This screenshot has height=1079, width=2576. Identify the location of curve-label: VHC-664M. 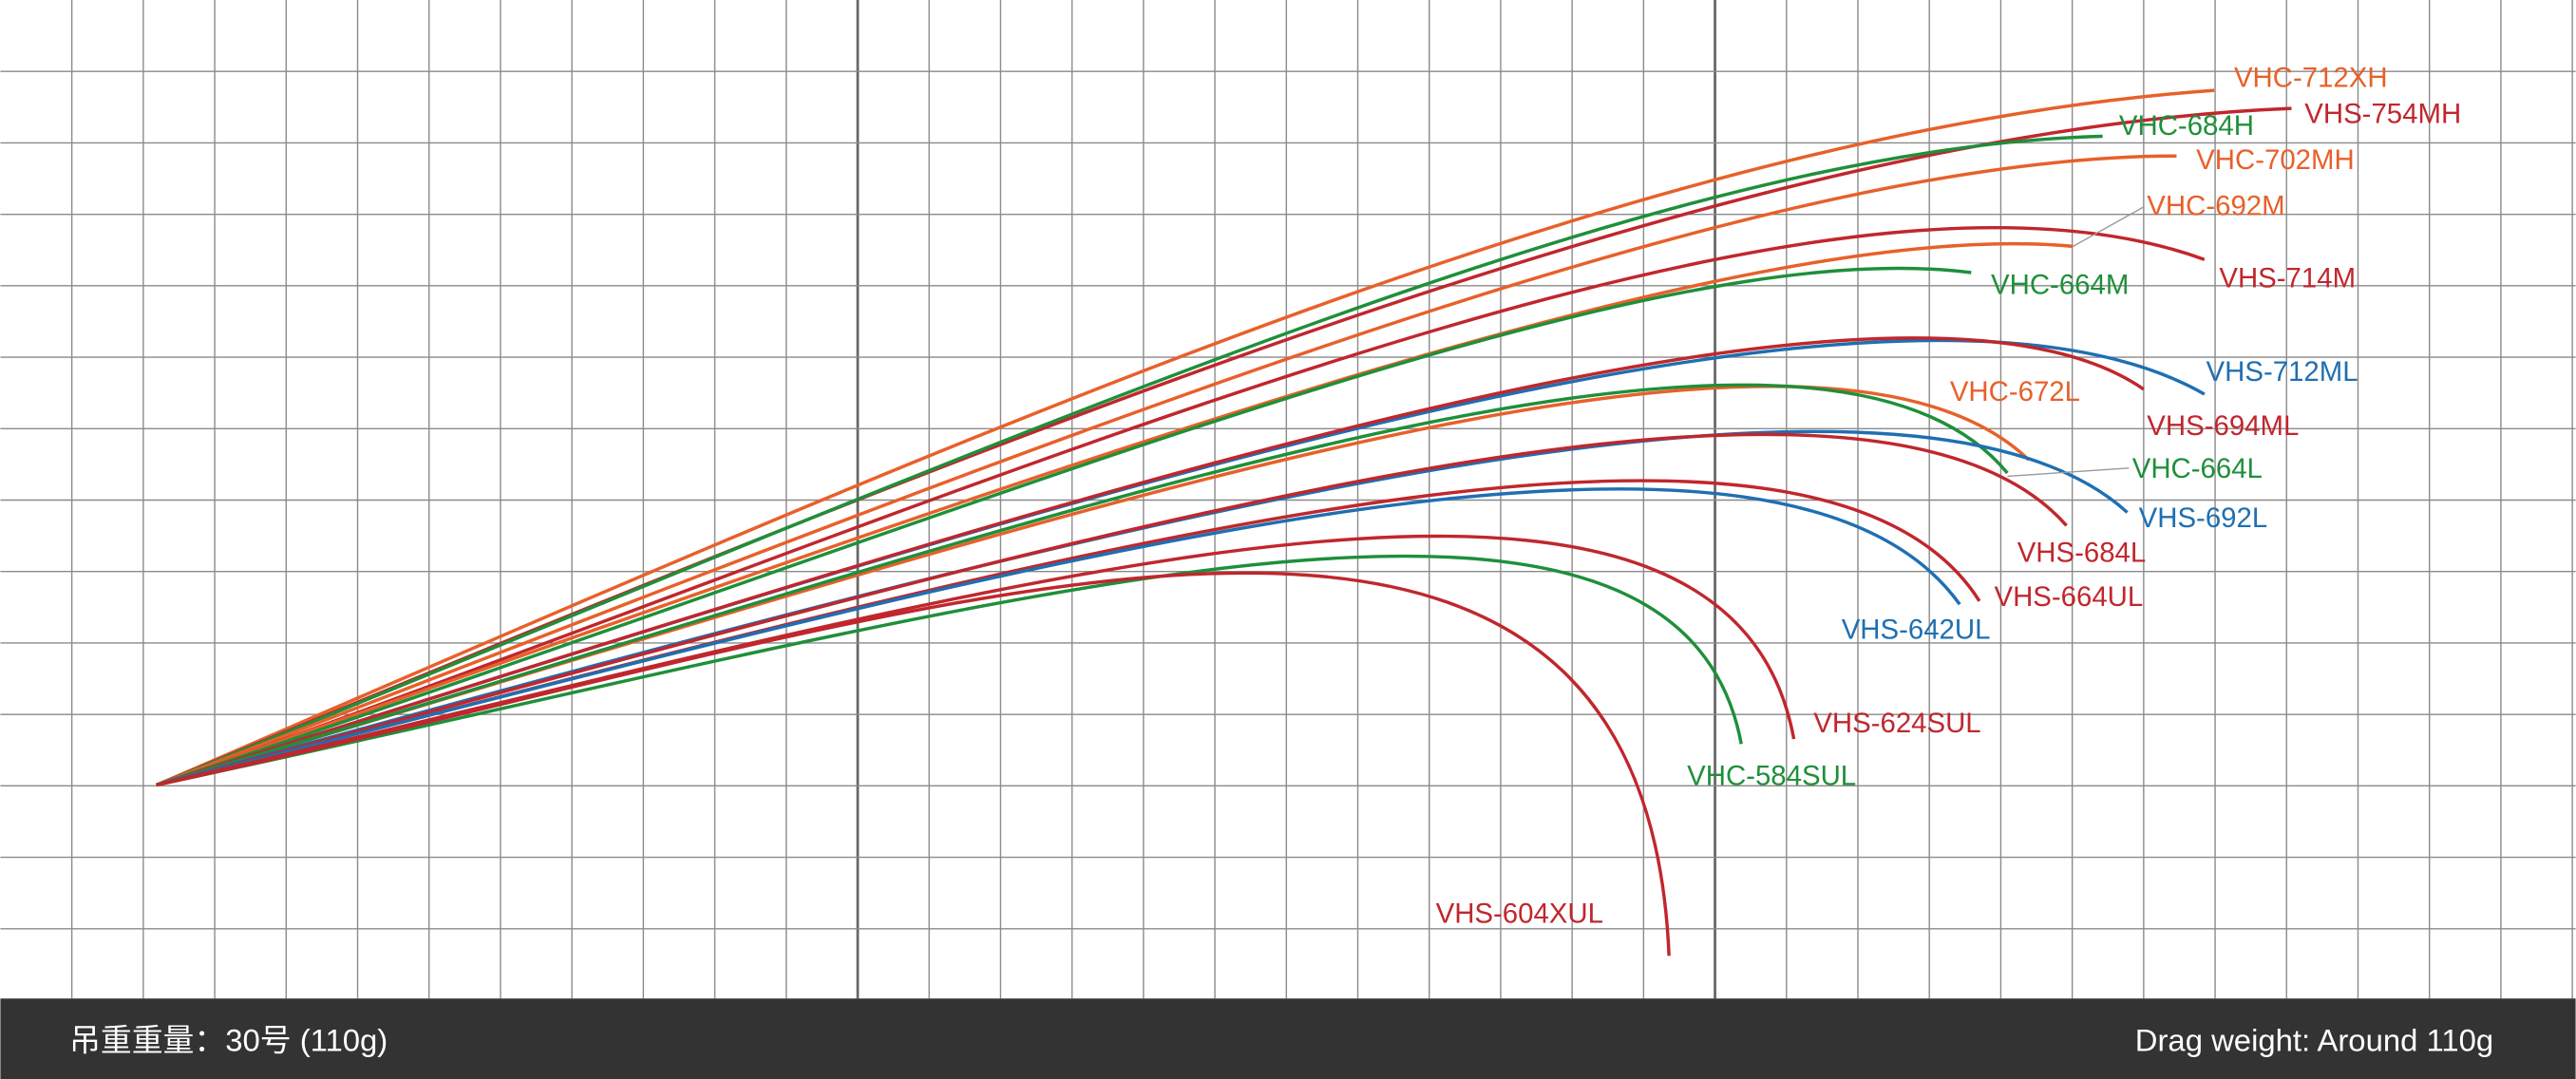
(2060, 286).